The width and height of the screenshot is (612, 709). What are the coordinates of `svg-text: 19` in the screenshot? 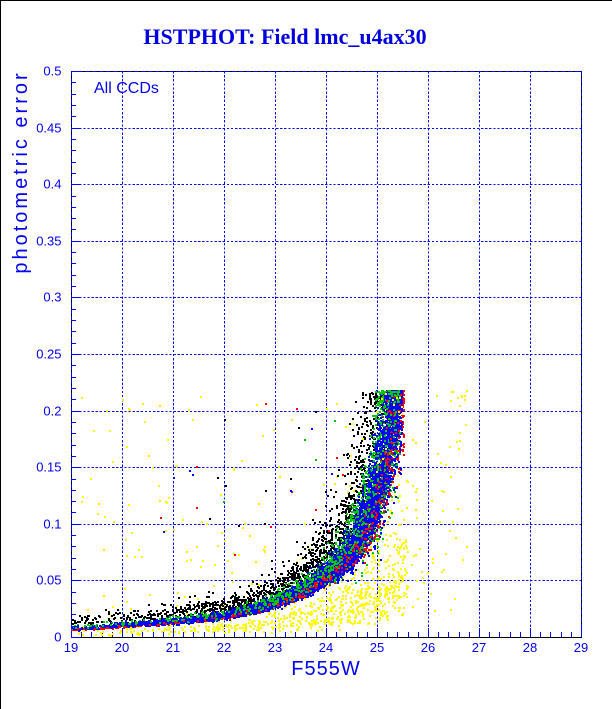 It's located at (71, 647).